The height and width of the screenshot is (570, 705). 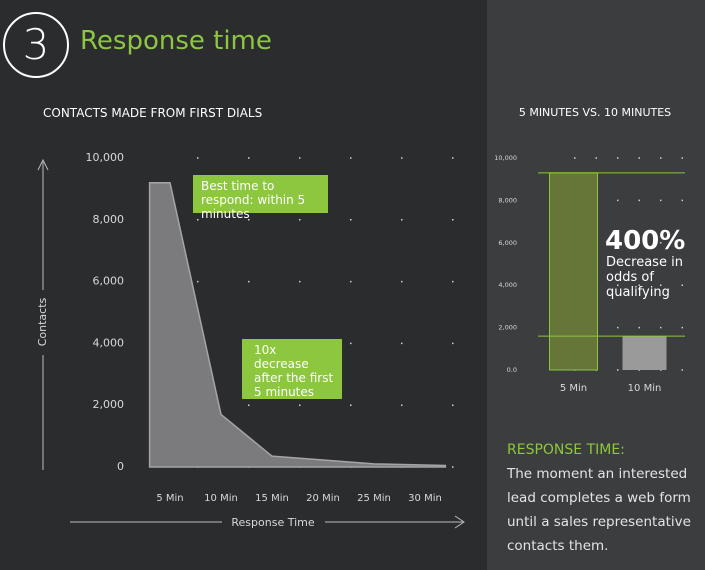 What do you see at coordinates (374, 498) in the screenshot?
I see `x-tick-label: 25 Min` at bounding box center [374, 498].